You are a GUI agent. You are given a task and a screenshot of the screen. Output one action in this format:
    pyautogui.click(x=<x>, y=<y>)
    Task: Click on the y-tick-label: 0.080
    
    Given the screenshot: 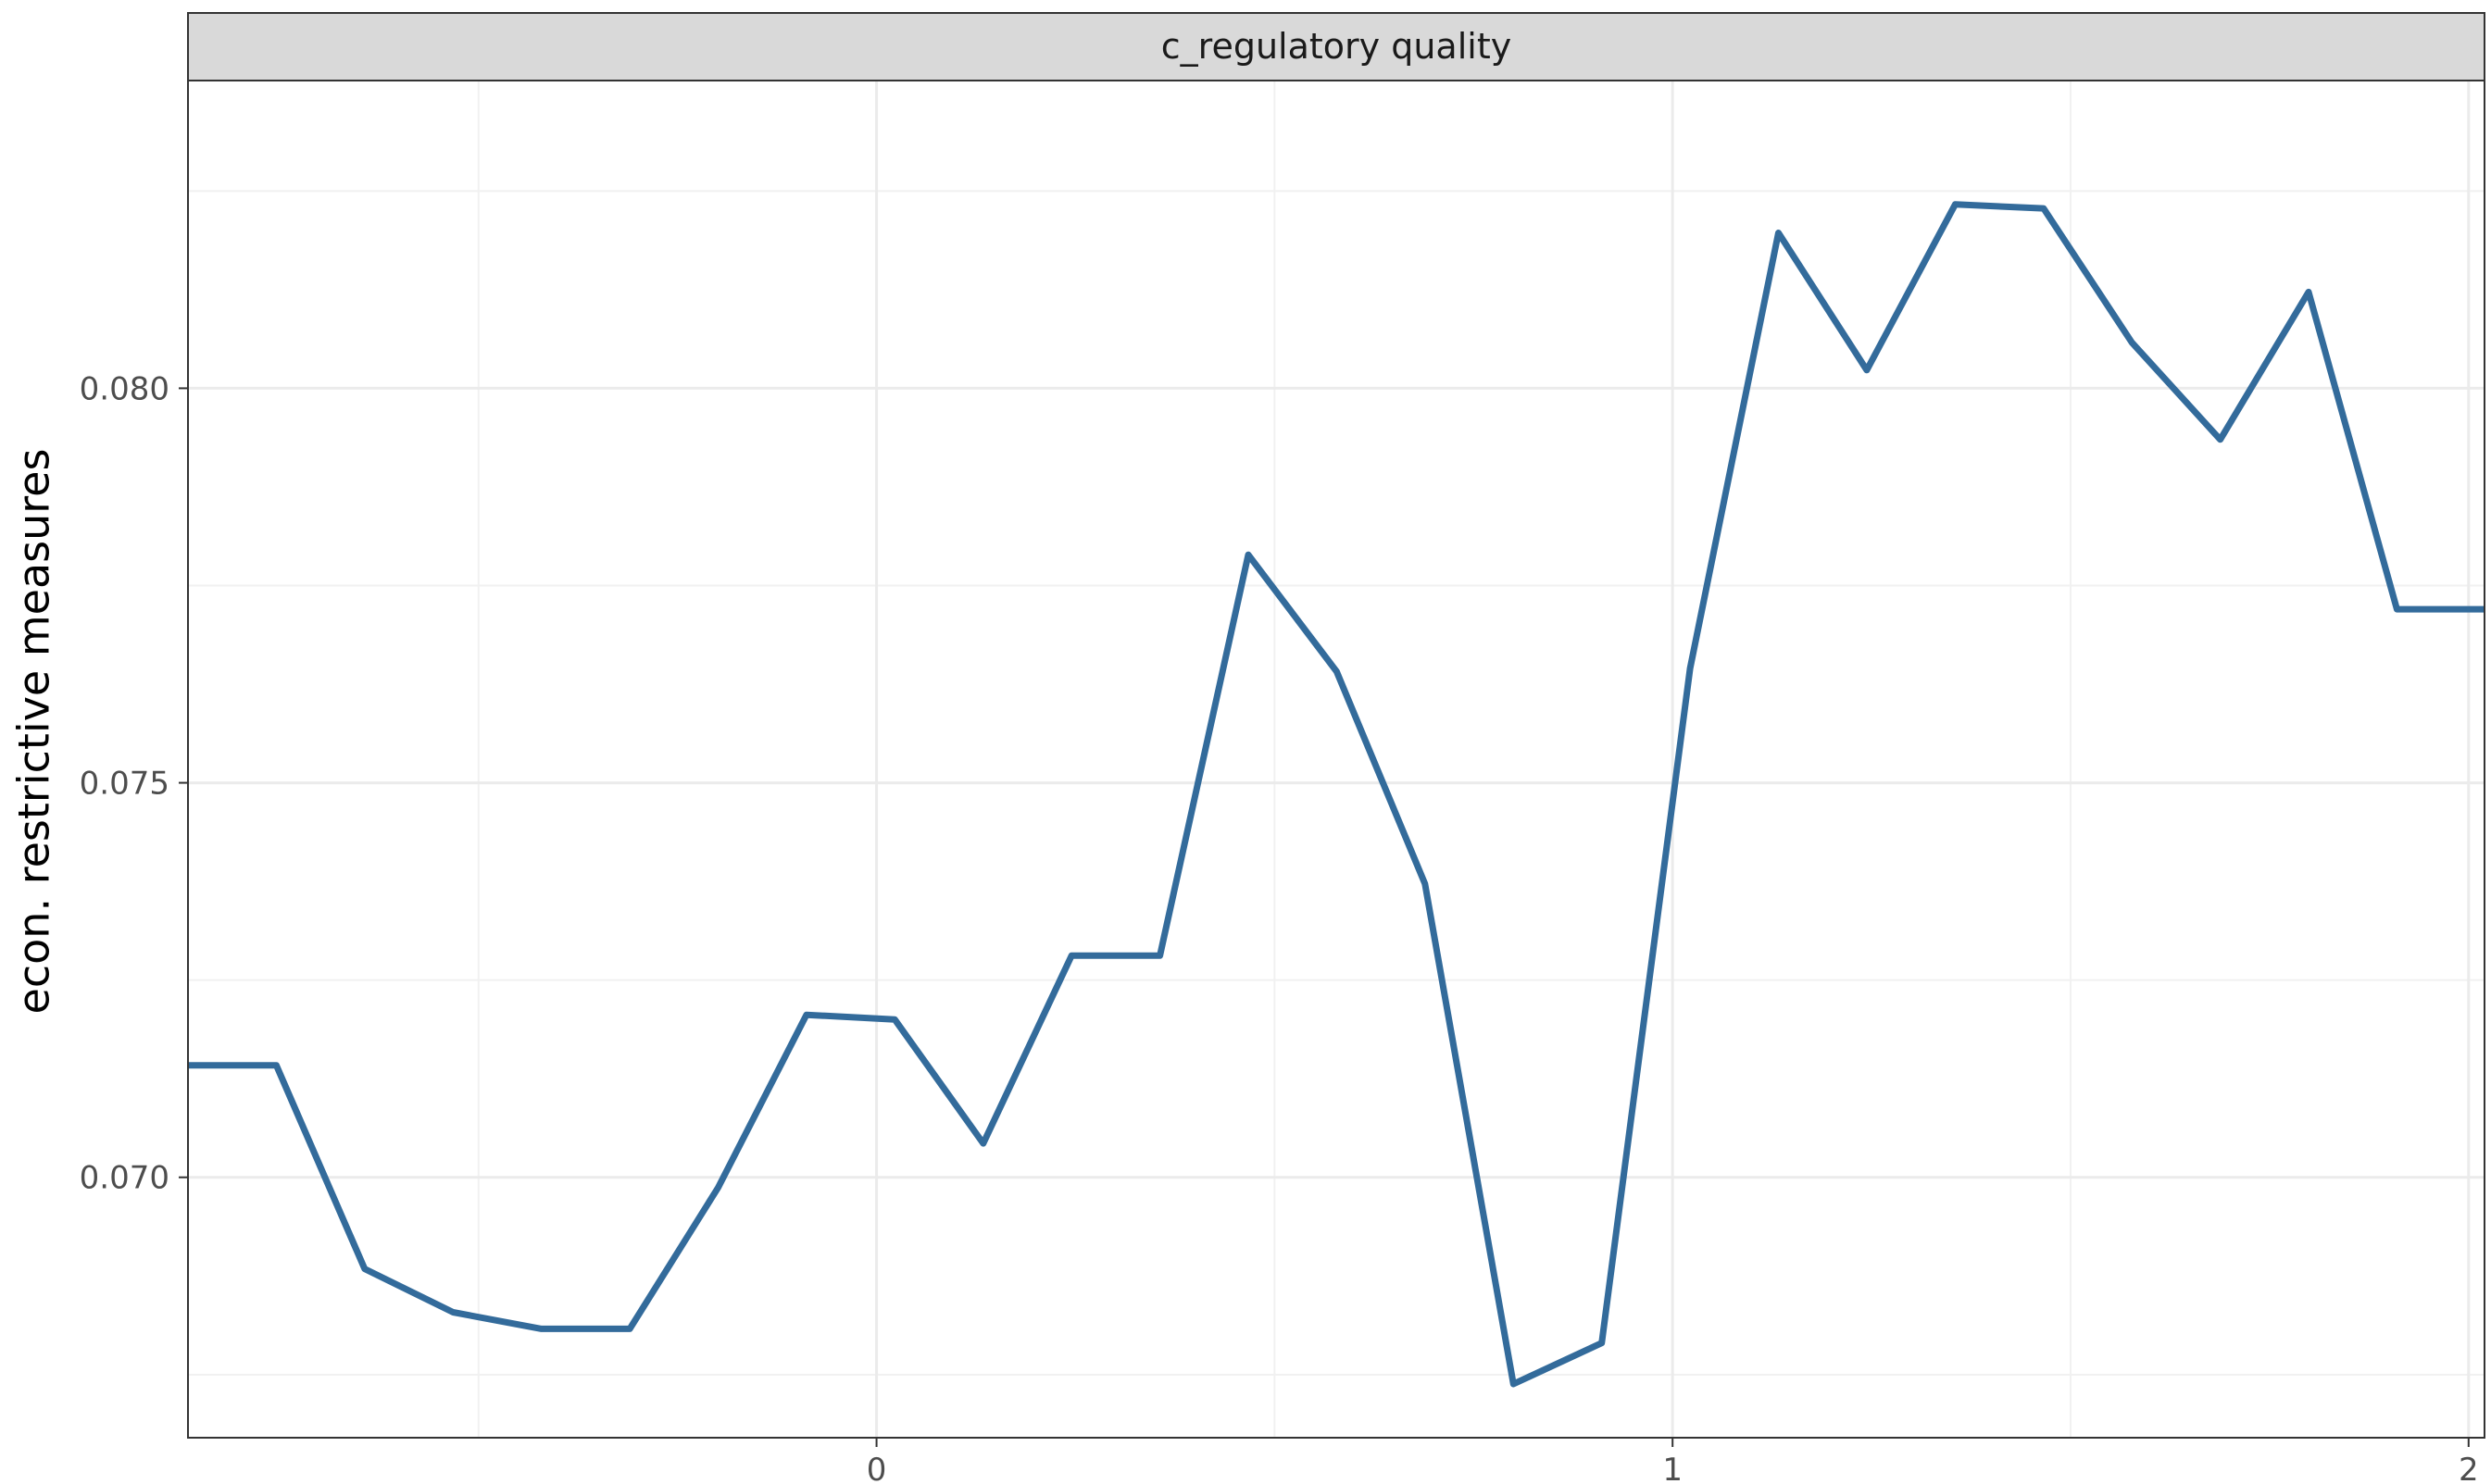 What is the action you would take?
    pyautogui.click(x=124, y=389)
    